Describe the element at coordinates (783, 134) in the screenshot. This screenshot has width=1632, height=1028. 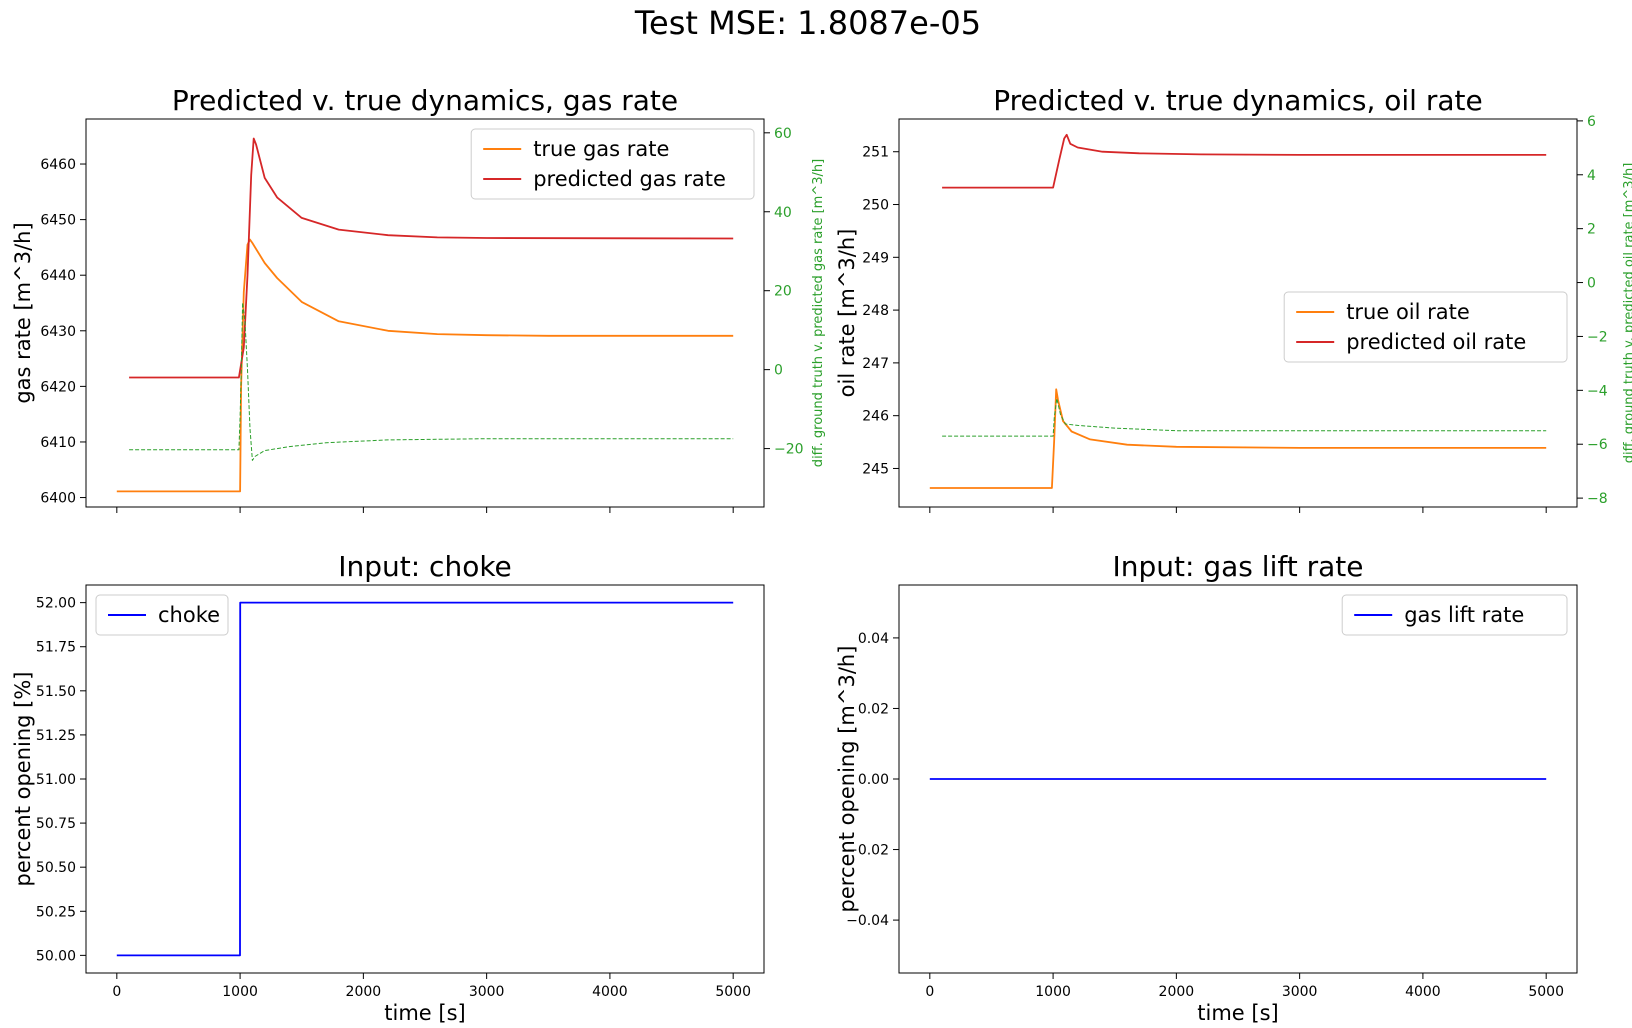
I see `y2-tick-label: 60` at that location.